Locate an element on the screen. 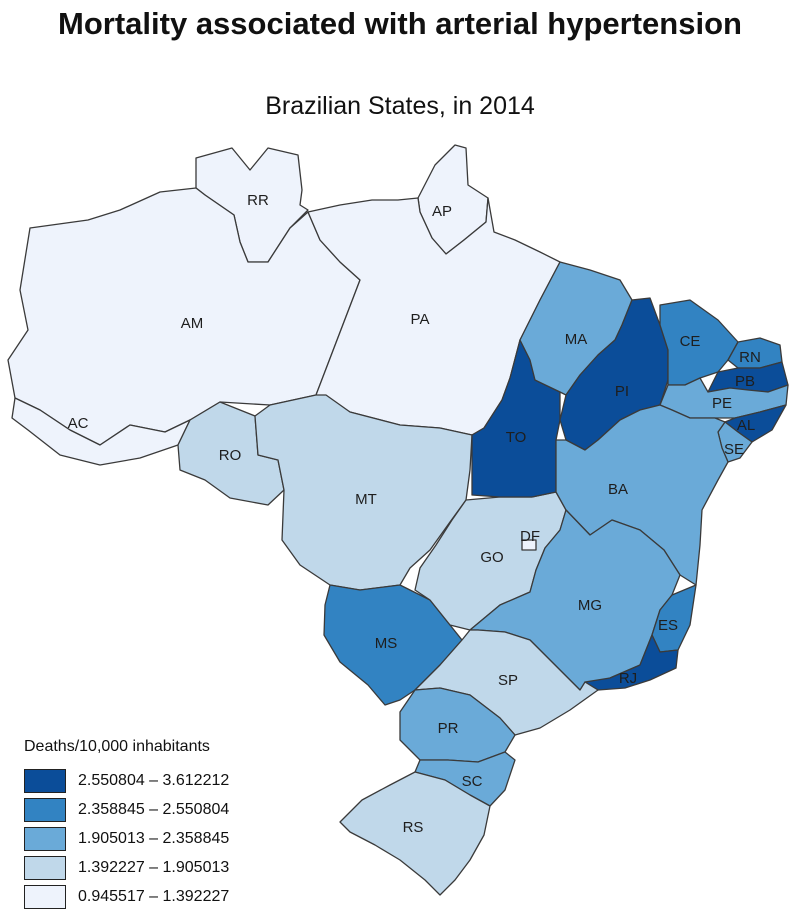 The height and width of the screenshot is (918, 800). legend-range: 1.392227 – 1.905013 is located at coordinates (154, 867).